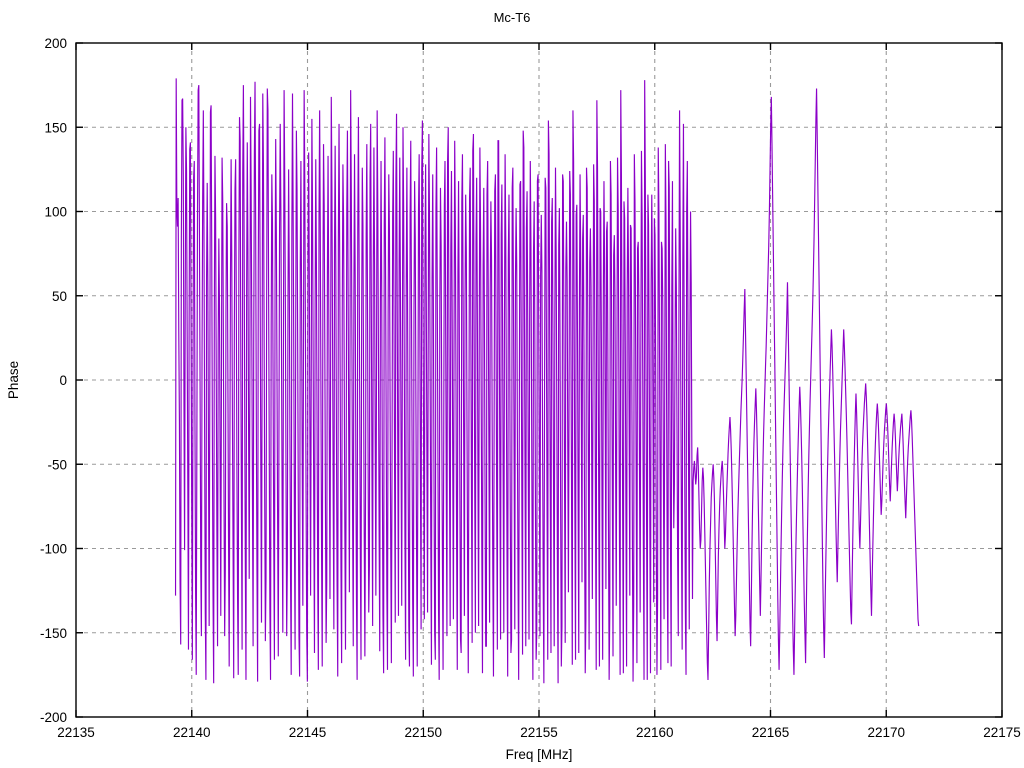 The height and width of the screenshot is (768, 1024). What do you see at coordinates (53, 380) in the screenshot?
I see `y-tick-labels: -200 -150 -100 -50 0 50 100 150 200` at bounding box center [53, 380].